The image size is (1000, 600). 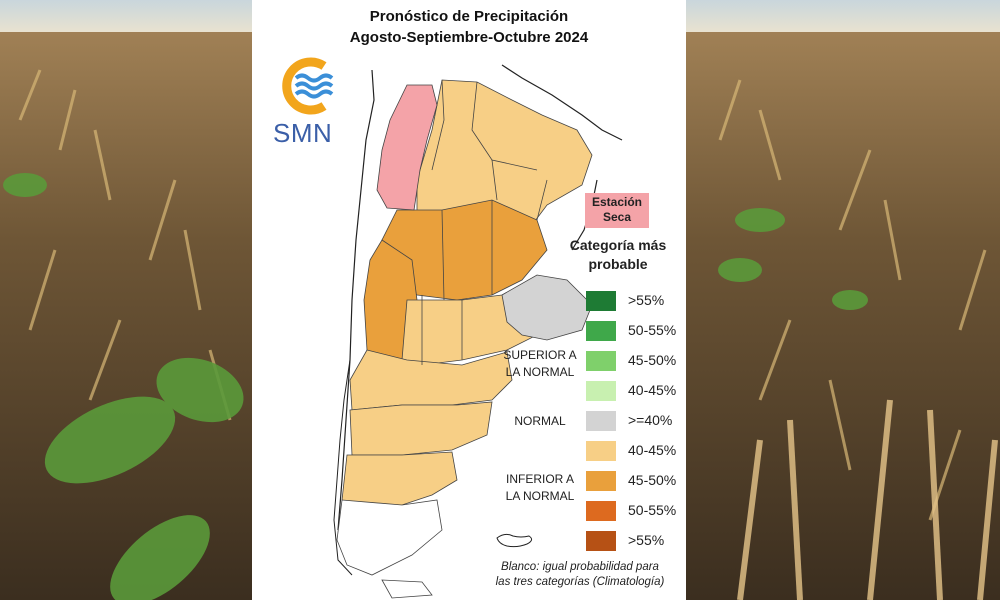 What do you see at coordinates (540, 488) in the screenshot?
I see `legend-group-inferior: INFERIOR A LA NORMAL` at bounding box center [540, 488].